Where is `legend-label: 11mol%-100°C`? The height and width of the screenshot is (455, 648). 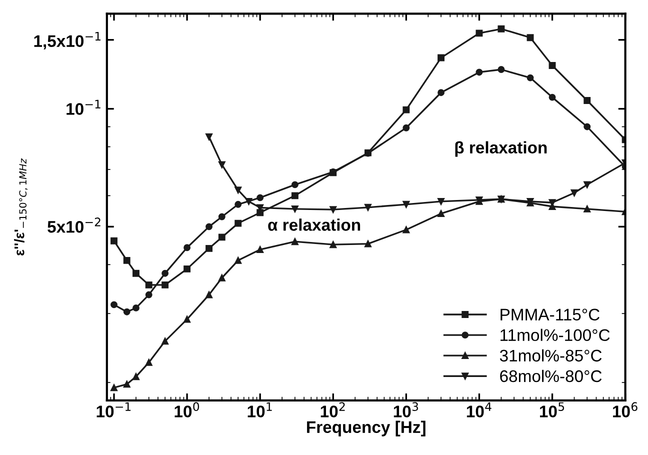
legend-label: 11mol%-100°C is located at coordinates (555, 335).